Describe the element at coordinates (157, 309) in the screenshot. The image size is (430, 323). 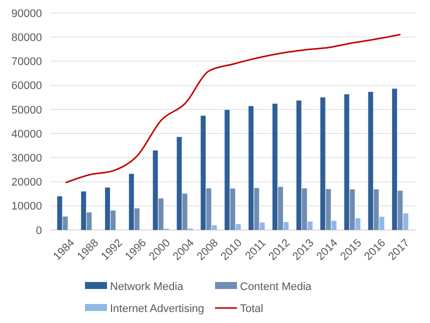
I see `legend-label: Internet Advertising` at that location.